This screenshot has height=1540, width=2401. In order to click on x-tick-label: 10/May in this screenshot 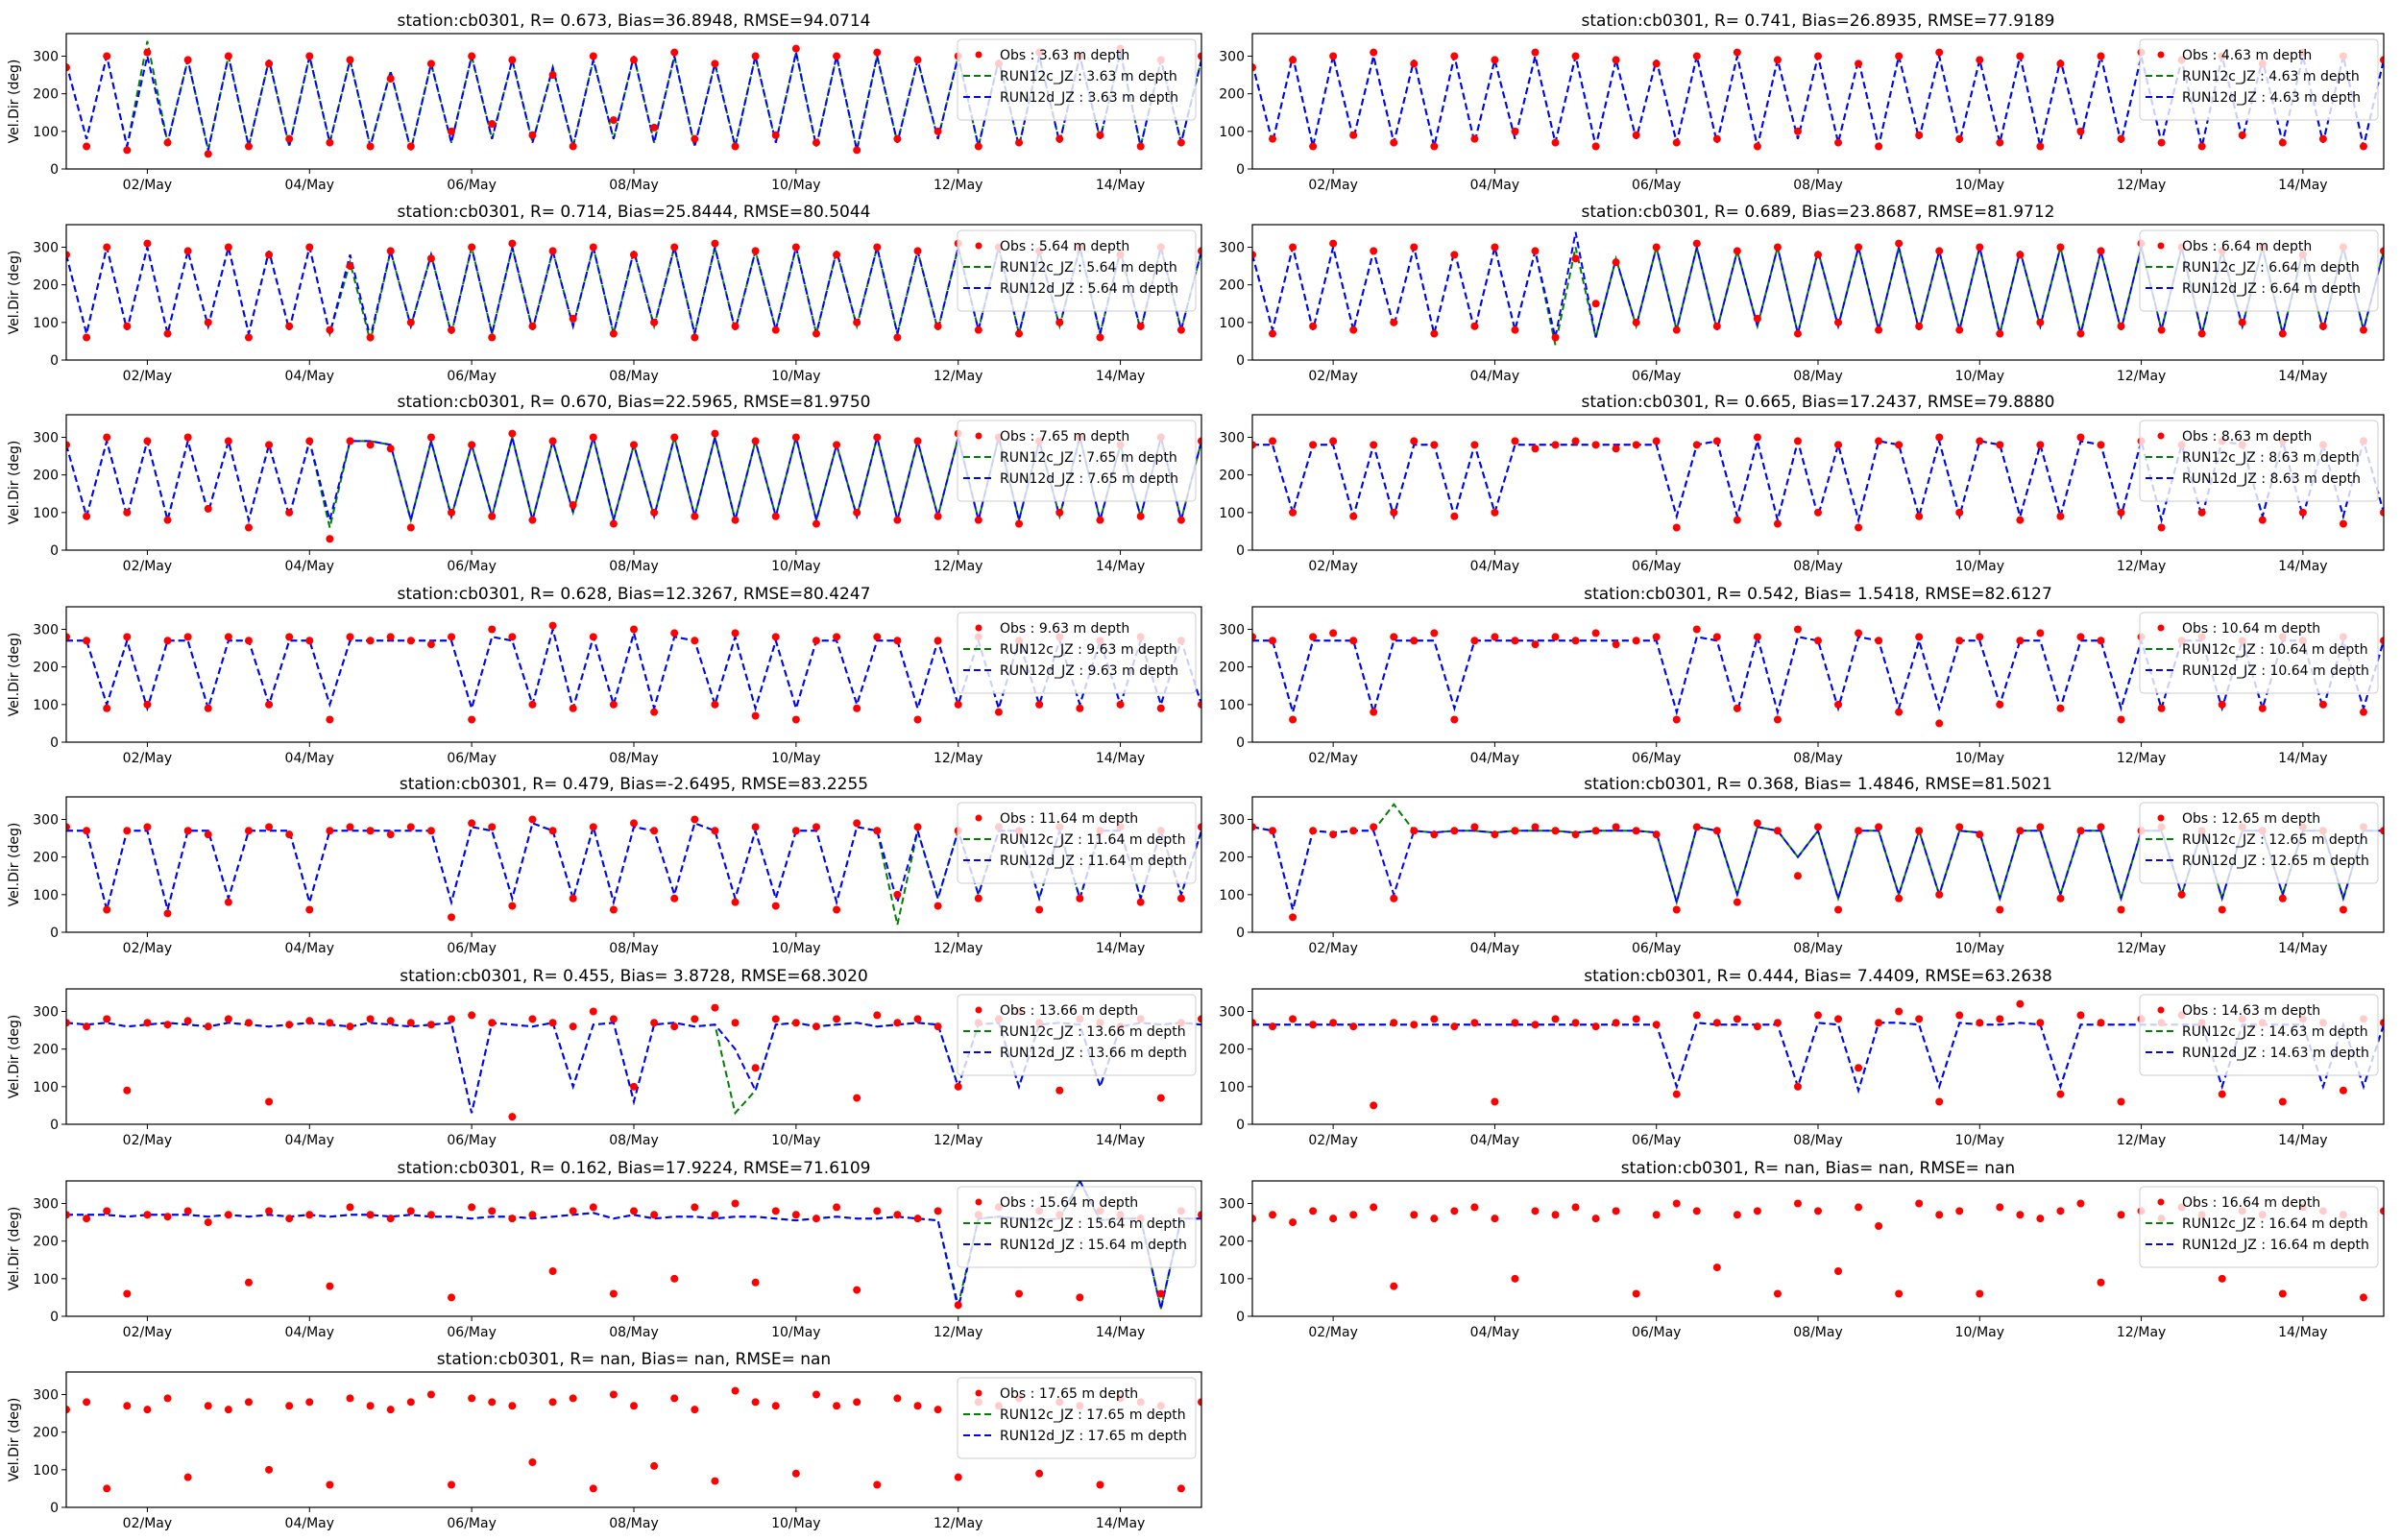, I will do `click(1980, 567)`.